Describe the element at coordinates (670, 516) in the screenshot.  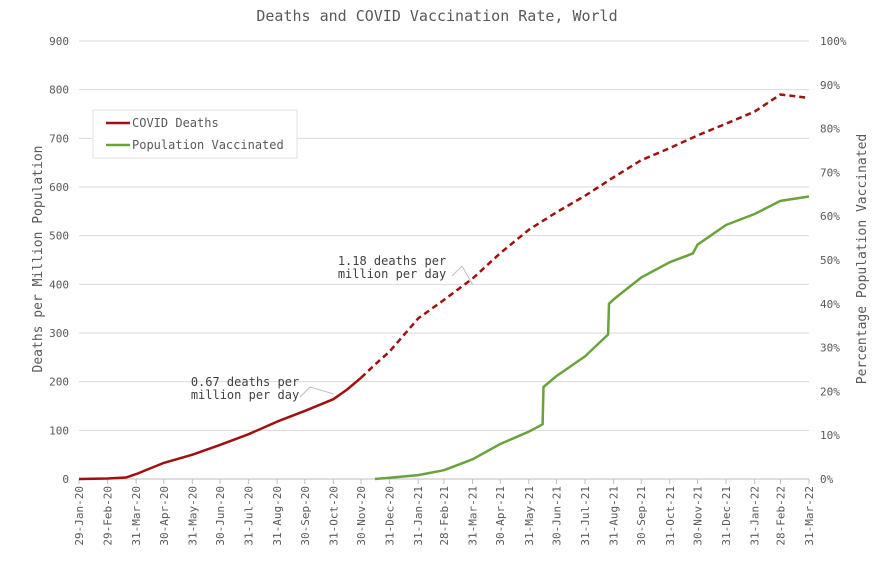
I see `x-tick-label: 31-Oct-21` at that location.